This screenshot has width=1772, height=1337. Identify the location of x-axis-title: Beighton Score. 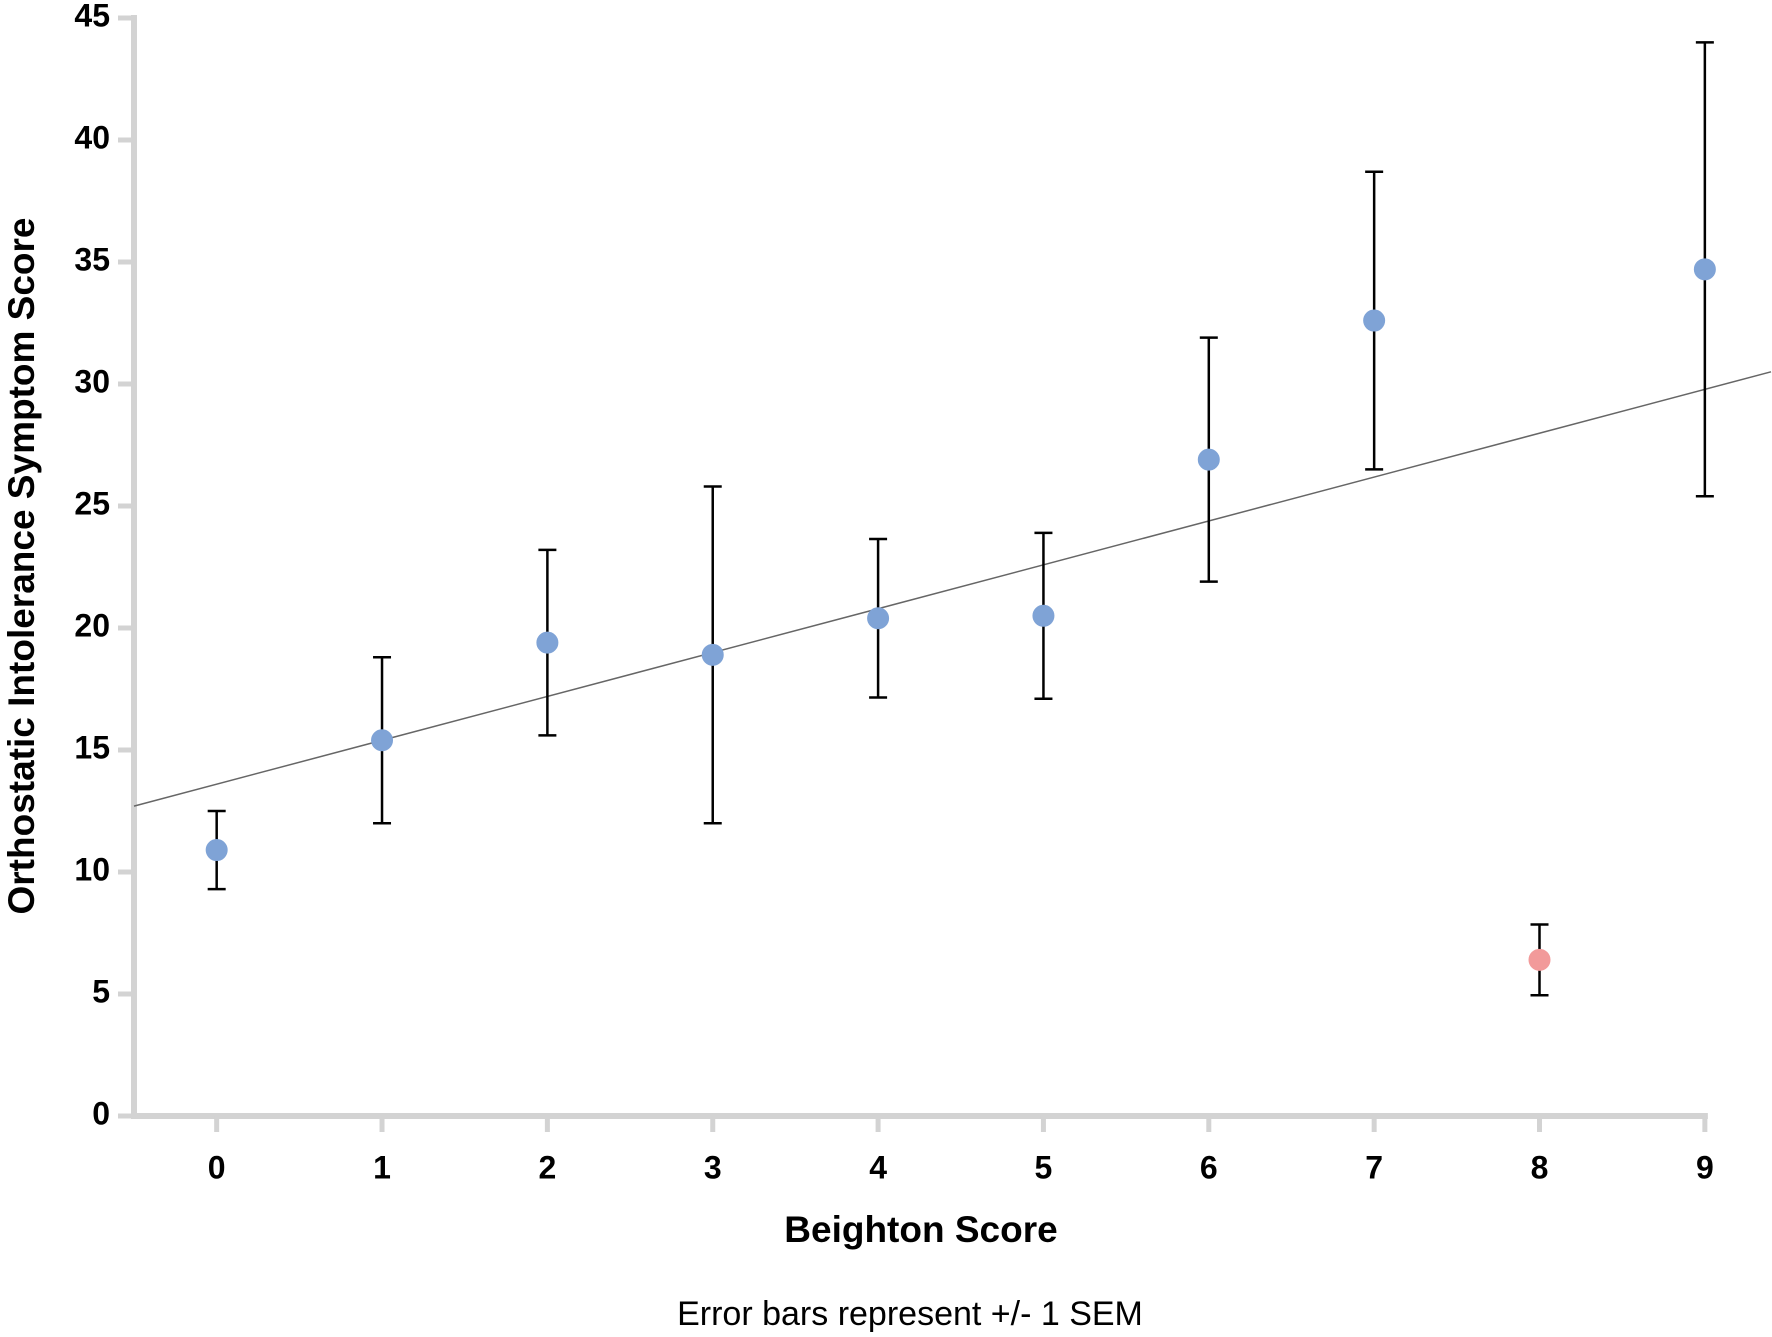
(920, 1229).